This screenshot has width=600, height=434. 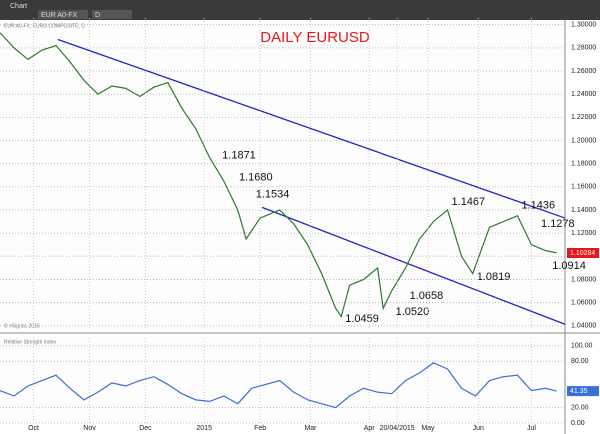 I want to click on current-value-label: 1.10284, so click(x=582, y=253).